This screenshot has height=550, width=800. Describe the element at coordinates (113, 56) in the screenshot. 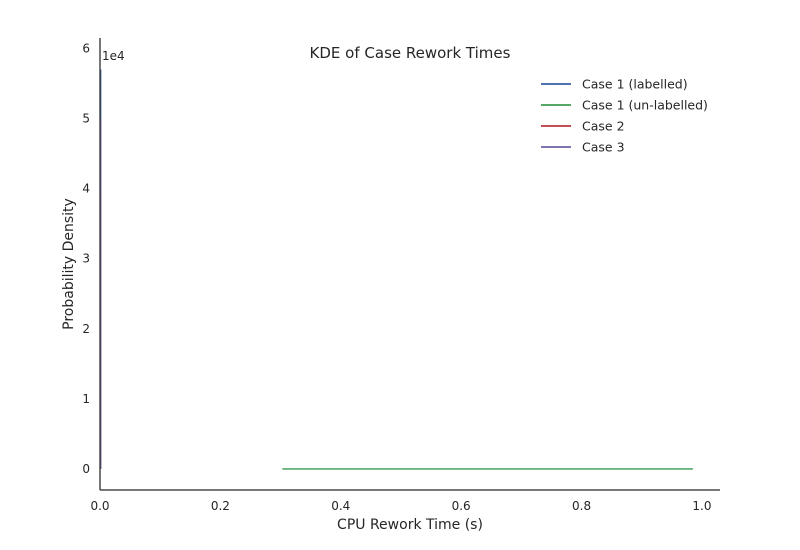

I see `y-offset-label: 1e4` at that location.